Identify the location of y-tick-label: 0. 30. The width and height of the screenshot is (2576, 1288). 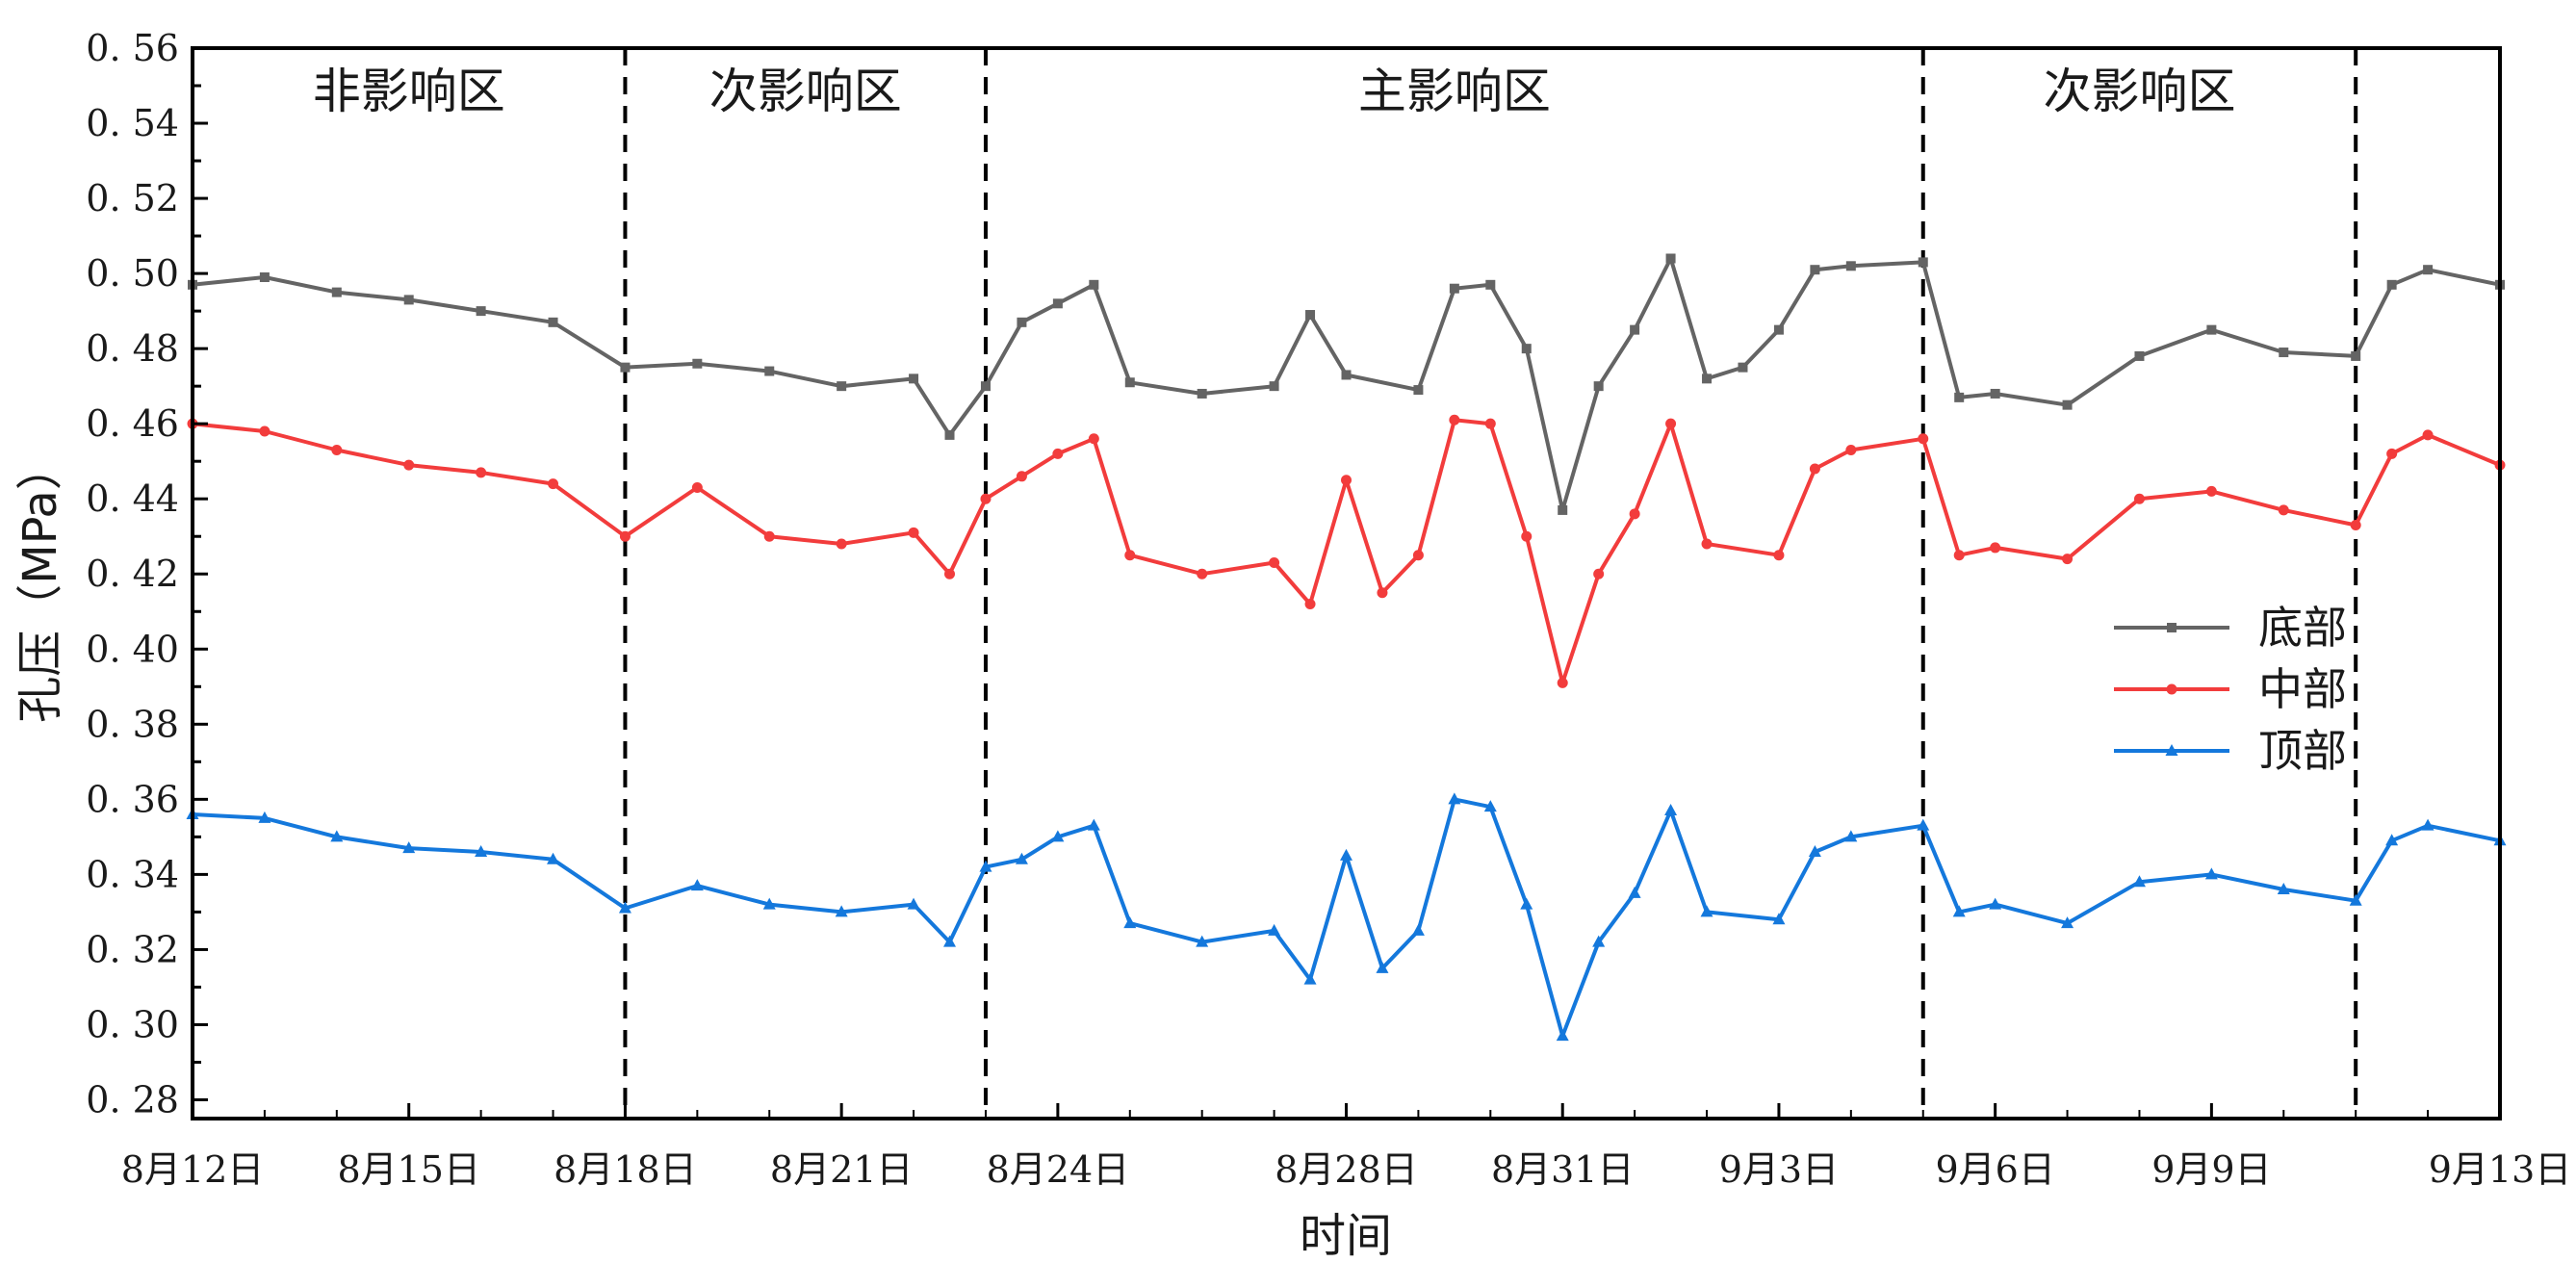
(133, 1024).